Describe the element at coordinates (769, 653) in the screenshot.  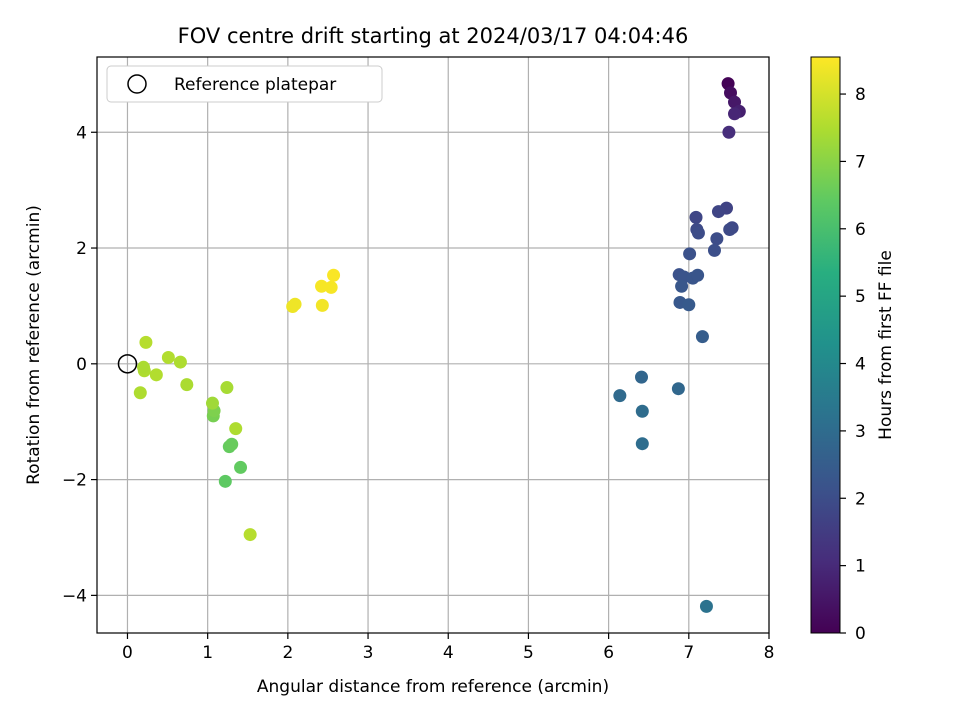
I see `x-tick-label: 8` at that location.